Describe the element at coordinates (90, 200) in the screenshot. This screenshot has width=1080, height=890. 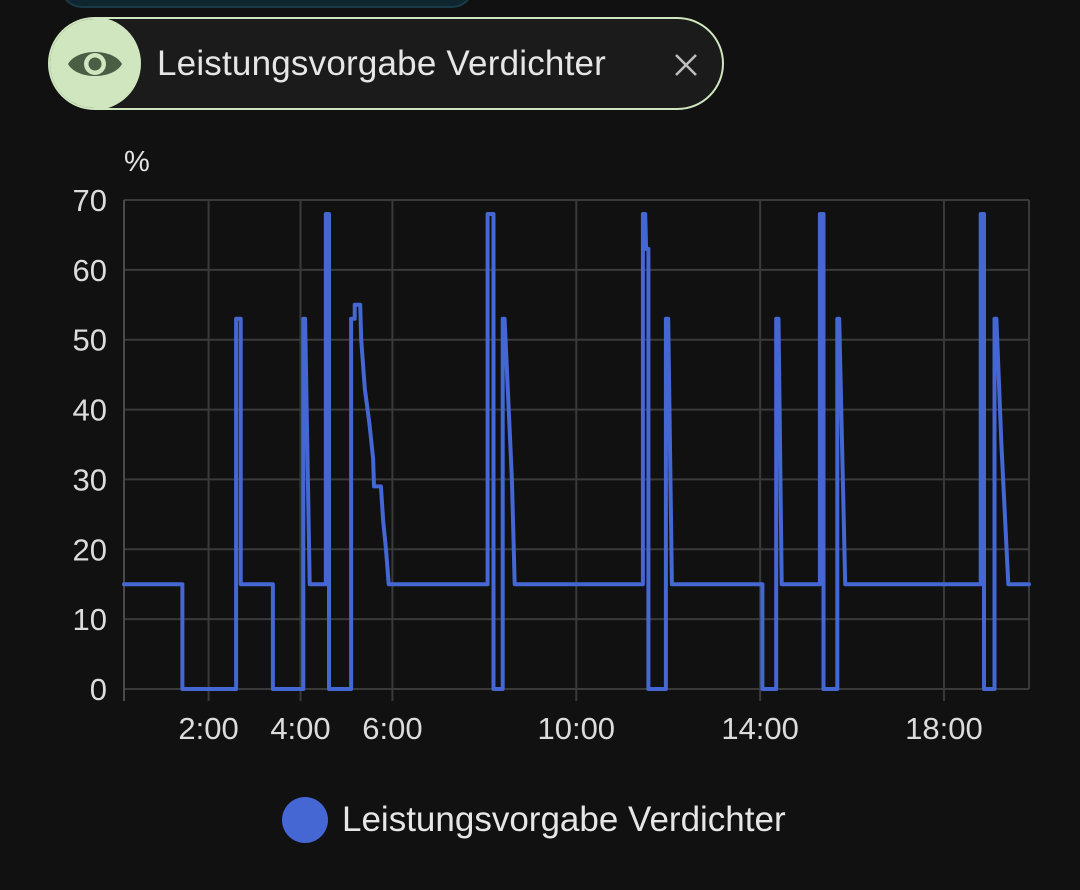
I see `y-tick-label: 70` at that location.